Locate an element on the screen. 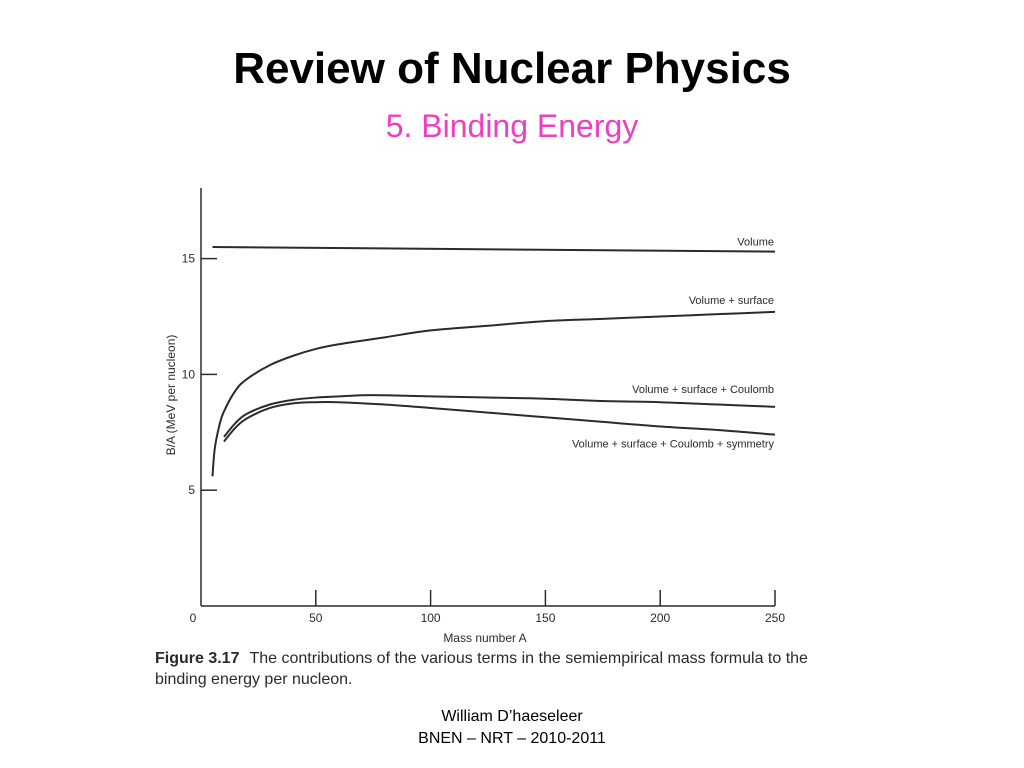  y-tick-label: 15 is located at coordinates (189, 259).